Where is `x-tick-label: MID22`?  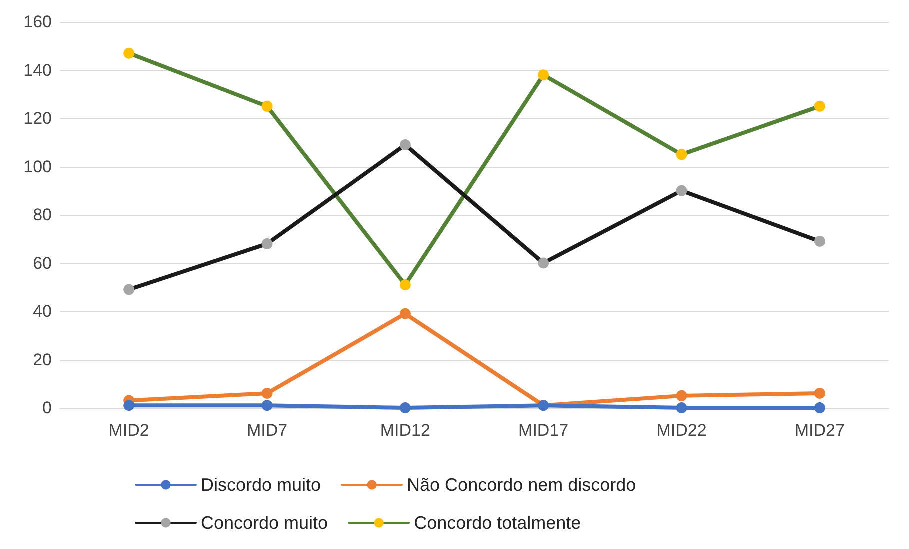 x-tick-label: MID22 is located at coordinates (681, 430).